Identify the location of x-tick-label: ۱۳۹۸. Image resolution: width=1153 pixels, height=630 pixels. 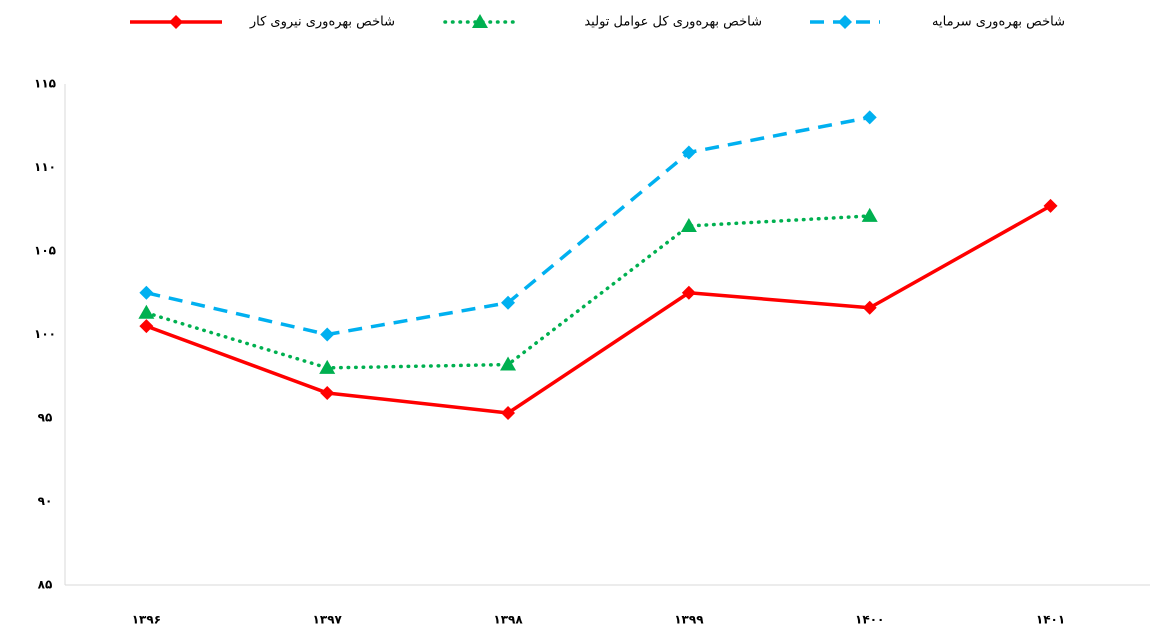
(508, 620).